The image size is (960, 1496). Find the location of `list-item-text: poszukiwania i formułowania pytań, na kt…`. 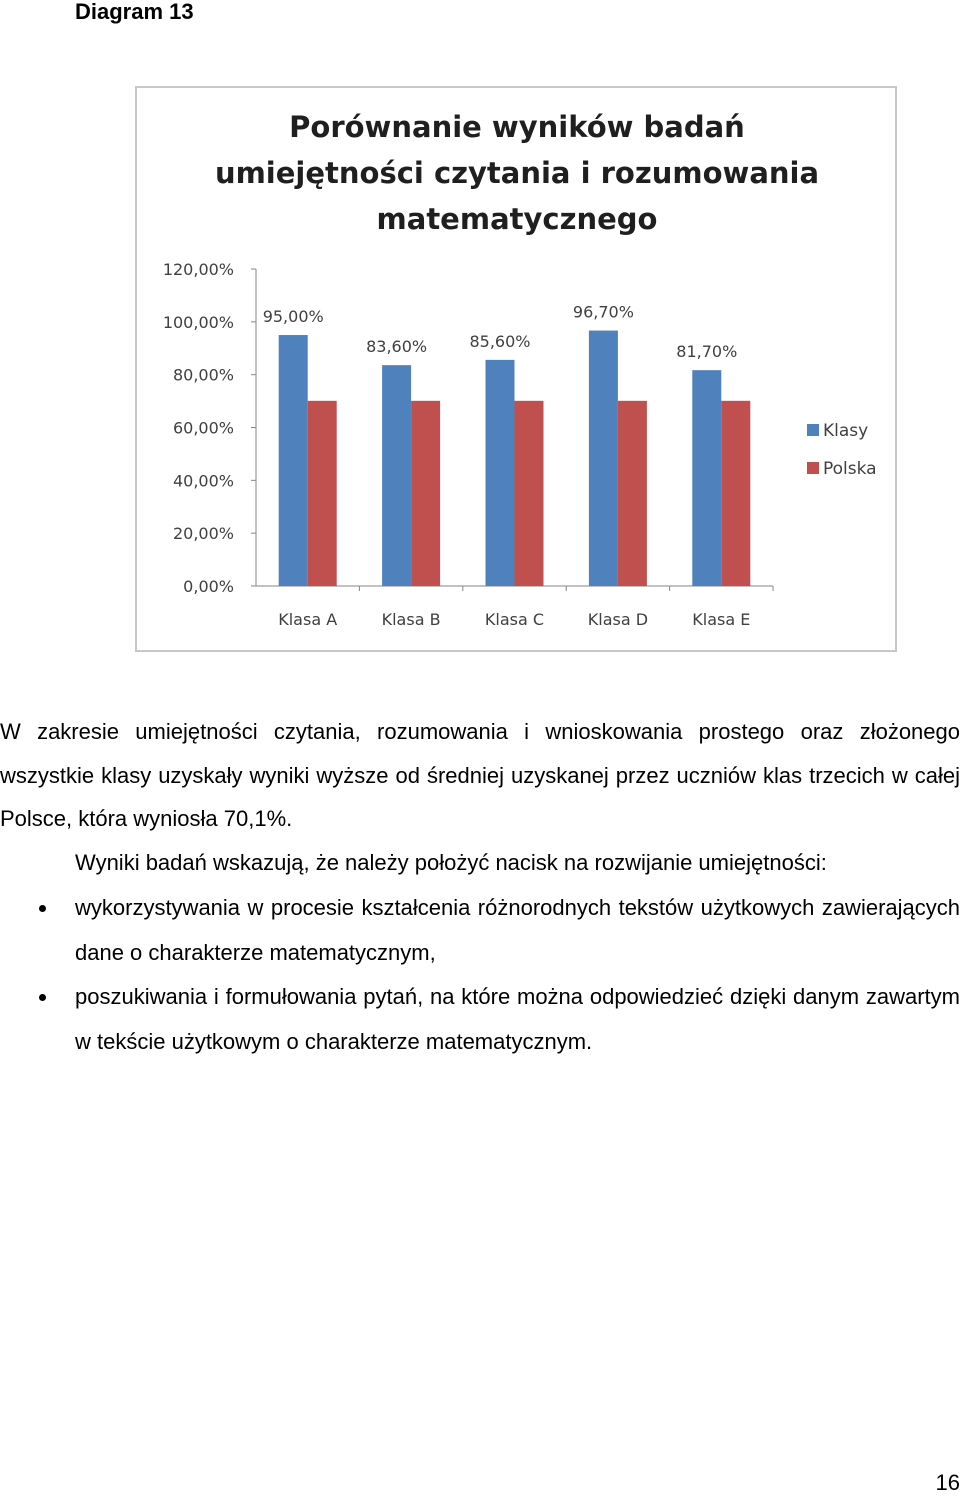

list-item-text: poszukiwania i formułowania pytań, na kt… is located at coordinates (517, 1019).